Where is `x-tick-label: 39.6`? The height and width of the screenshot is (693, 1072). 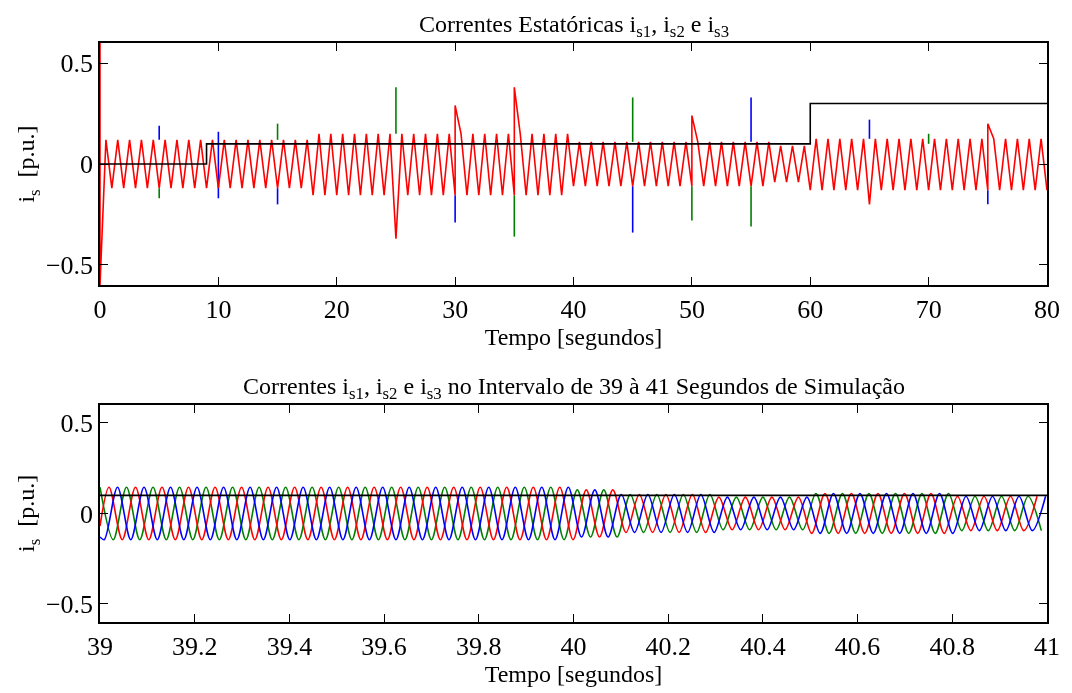 x-tick-label: 39.6 is located at coordinates (384, 646).